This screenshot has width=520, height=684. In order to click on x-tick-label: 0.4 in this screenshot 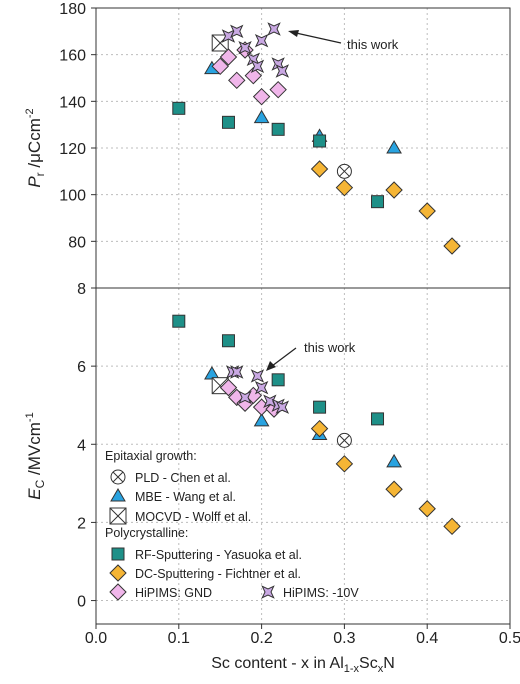, I will do `click(427, 638)`.